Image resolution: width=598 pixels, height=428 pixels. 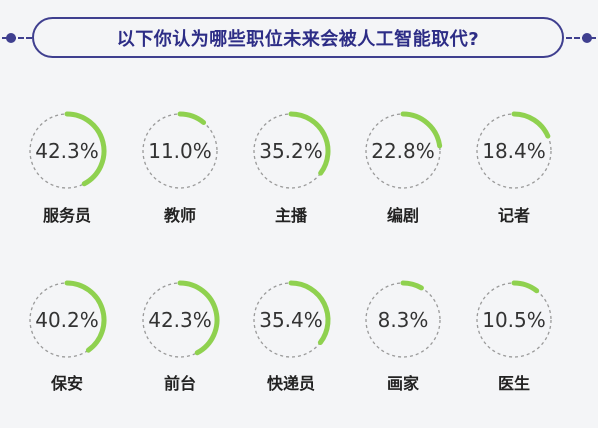 What do you see at coordinates (291, 320) in the screenshot?
I see `percentage-label: 35.4%` at bounding box center [291, 320].